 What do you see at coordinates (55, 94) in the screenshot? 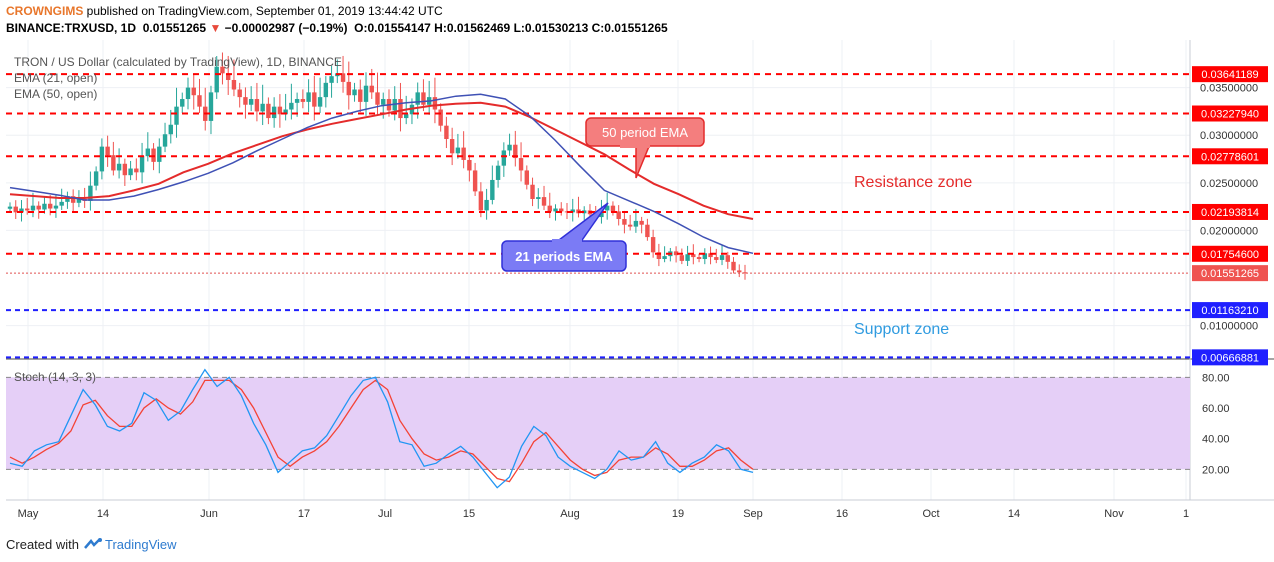
I see `ema50-legend: EMA (50, open)` at bounding box center [55, 94].